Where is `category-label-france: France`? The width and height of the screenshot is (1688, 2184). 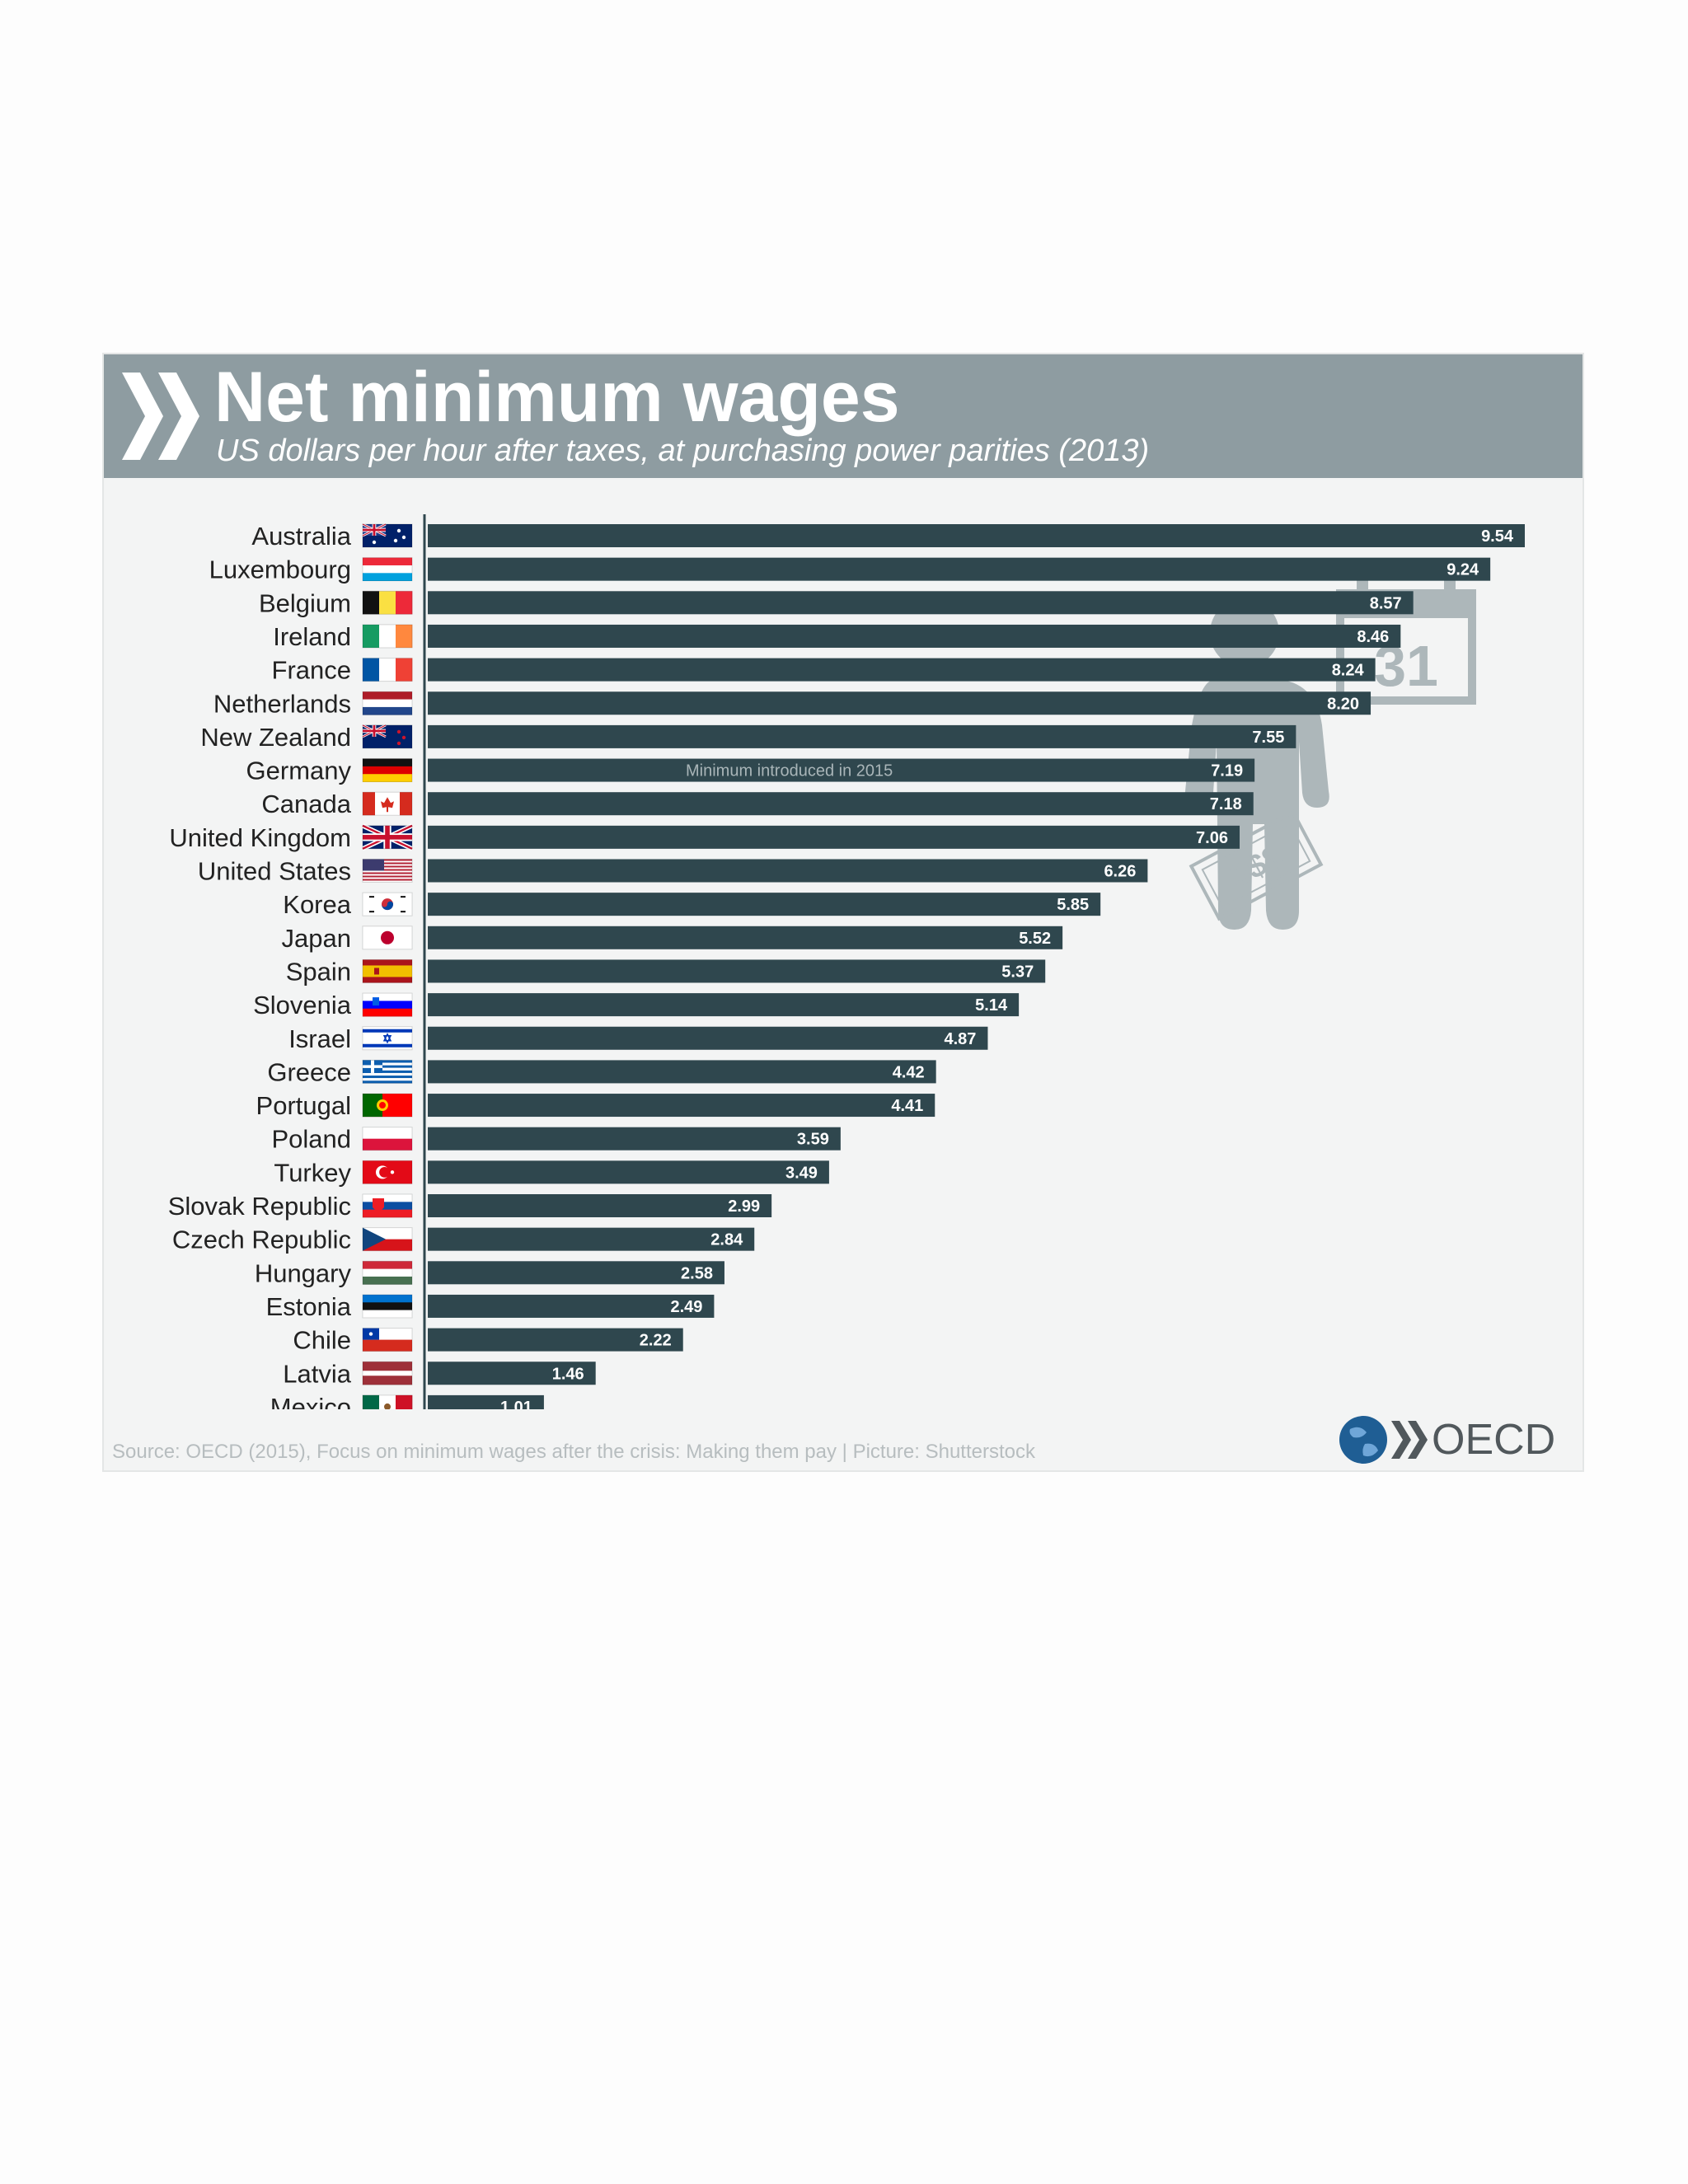
category-label-france: France is located at coordinates (311, 670).